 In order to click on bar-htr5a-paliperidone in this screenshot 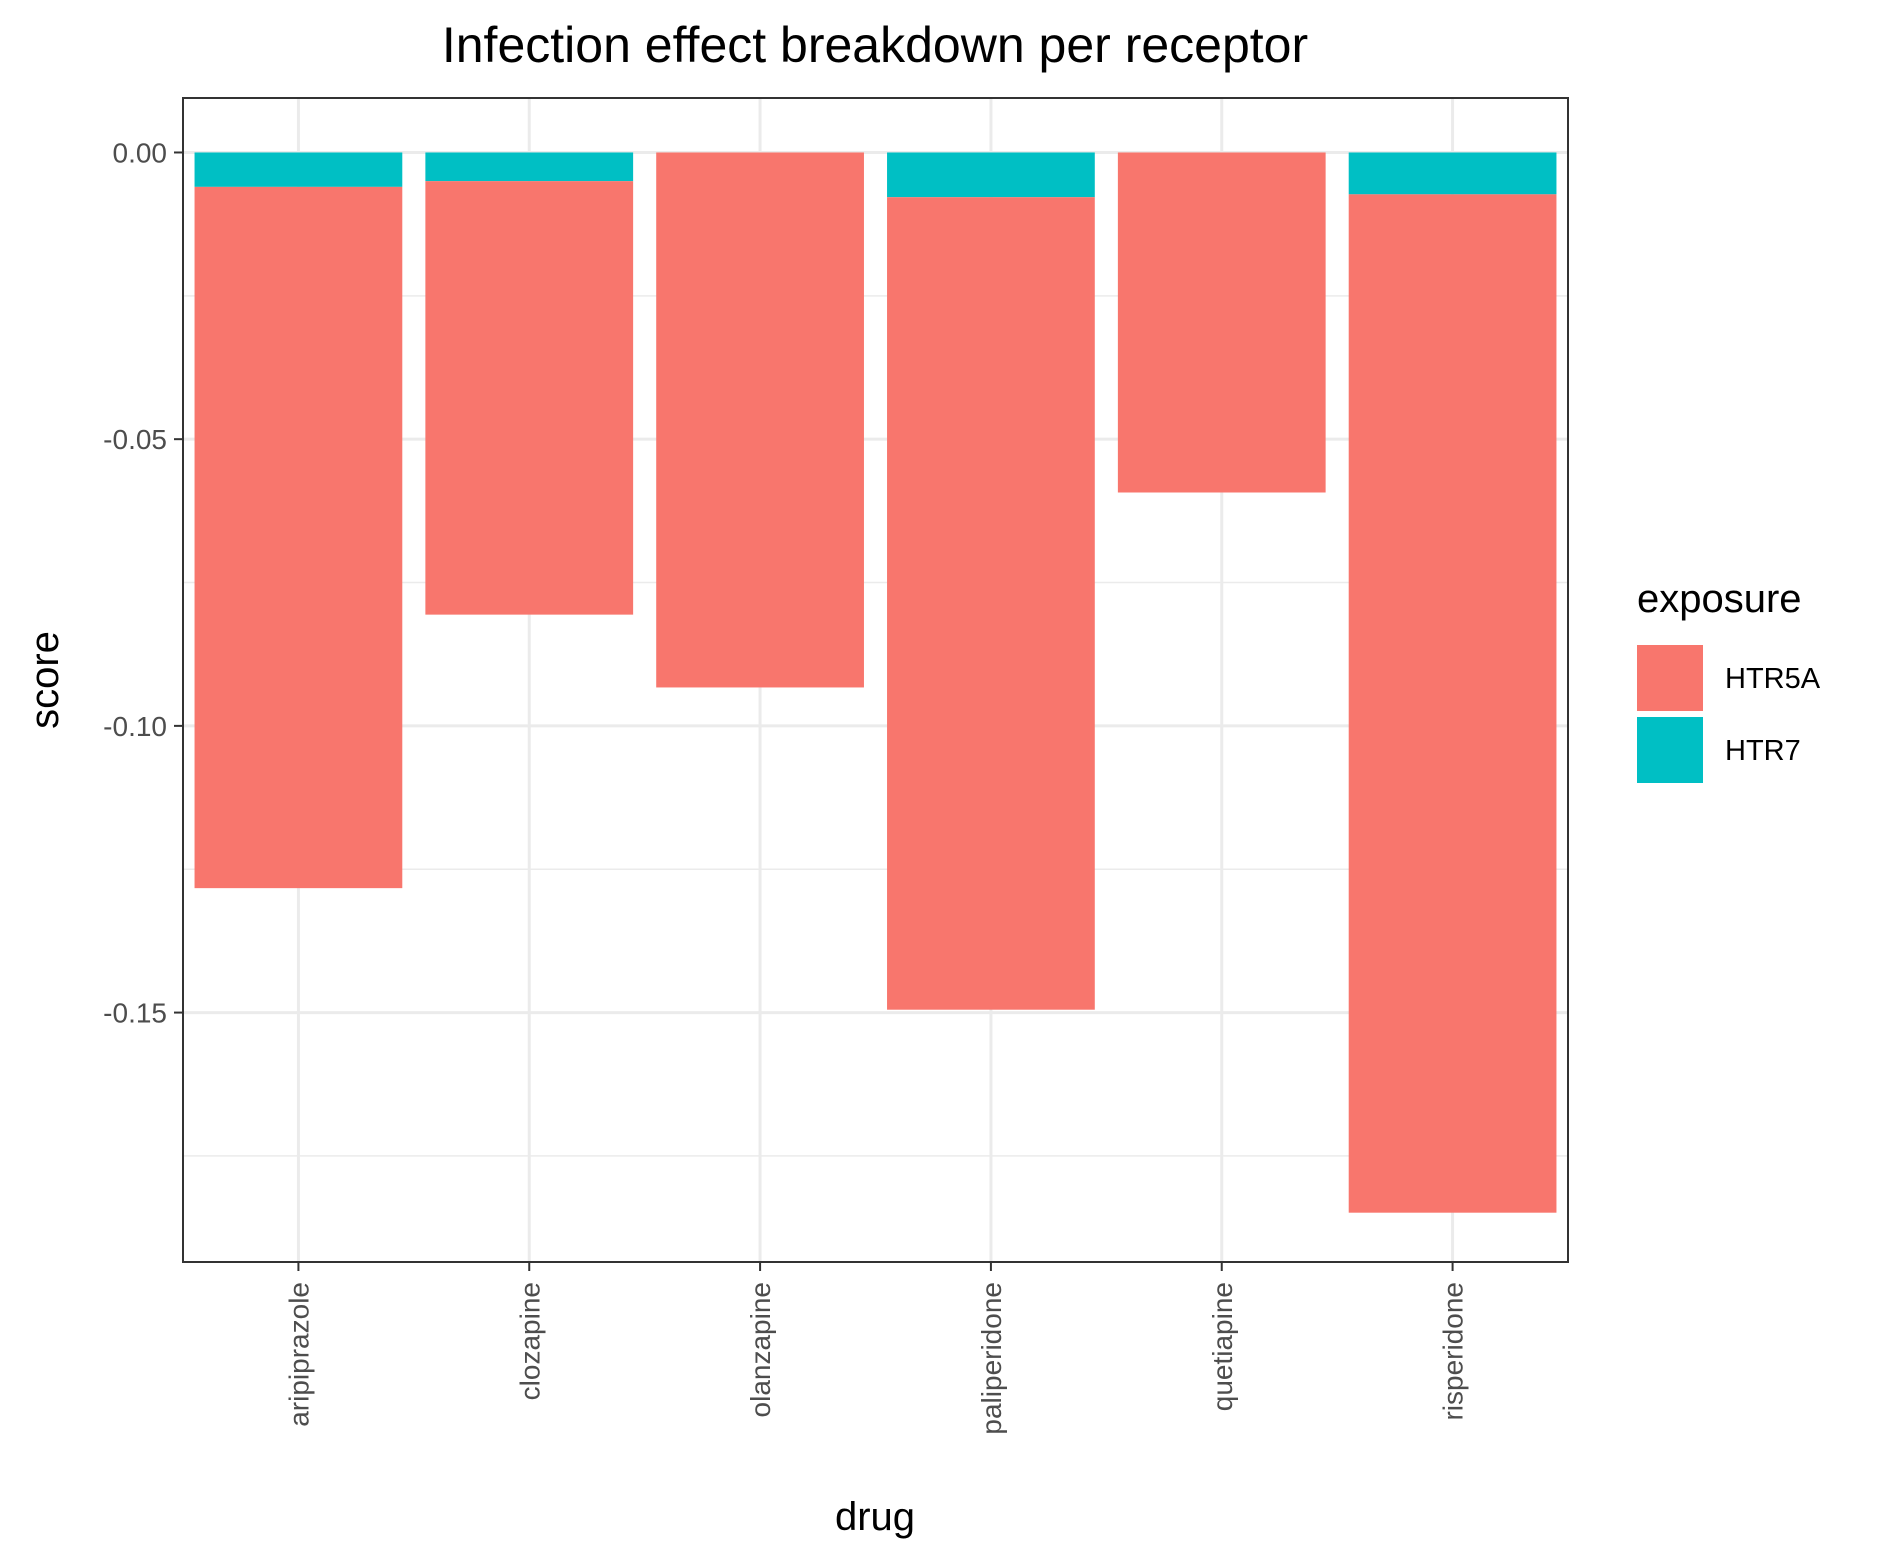, I will do `click(991, 603)`.